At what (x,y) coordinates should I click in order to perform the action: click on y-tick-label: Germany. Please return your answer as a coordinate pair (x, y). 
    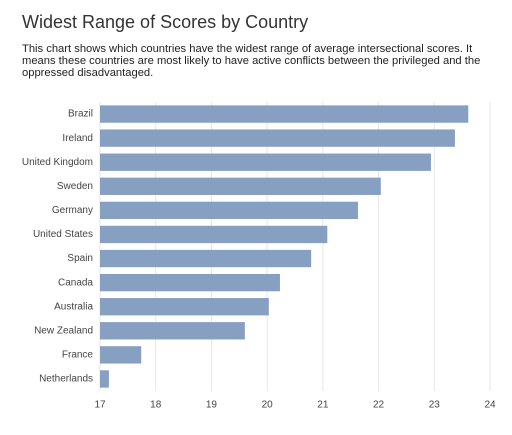
    Looking at the image, I should click on (72, 210).